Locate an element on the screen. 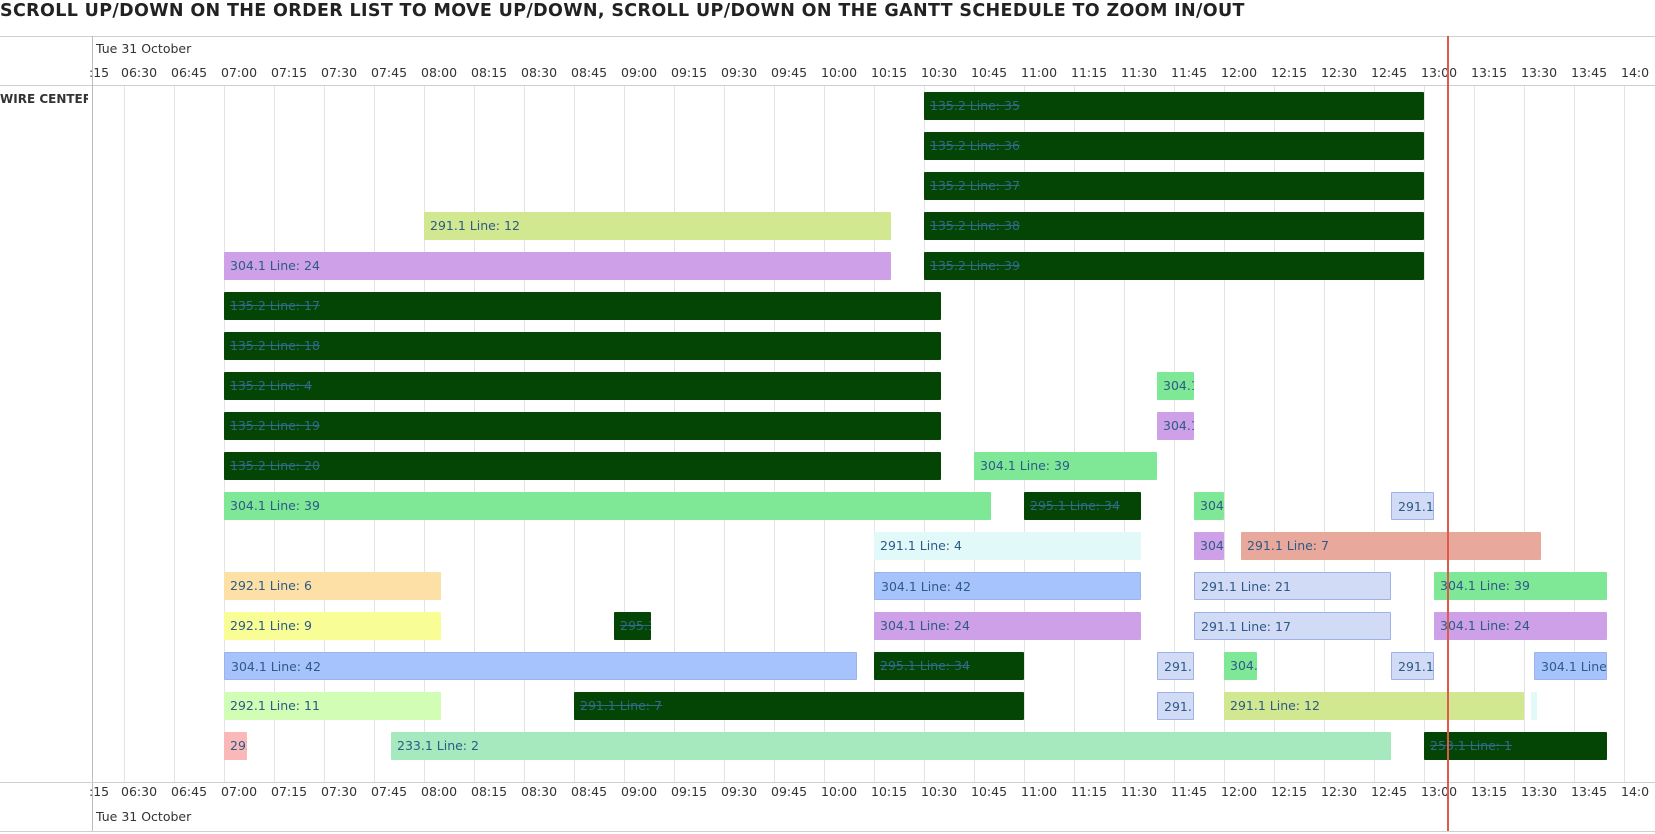  time-tick-top: 09:00 is located at coordinates (639, 72).